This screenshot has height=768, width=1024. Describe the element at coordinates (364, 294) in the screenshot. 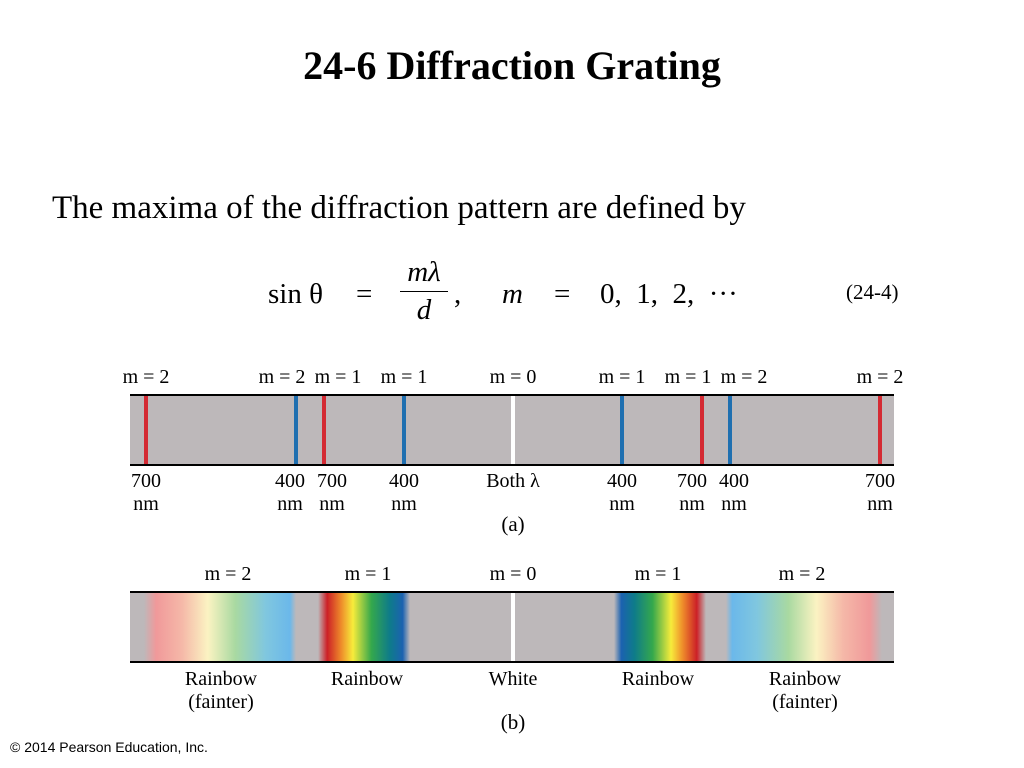

I see `equation-equals: =` at that location.